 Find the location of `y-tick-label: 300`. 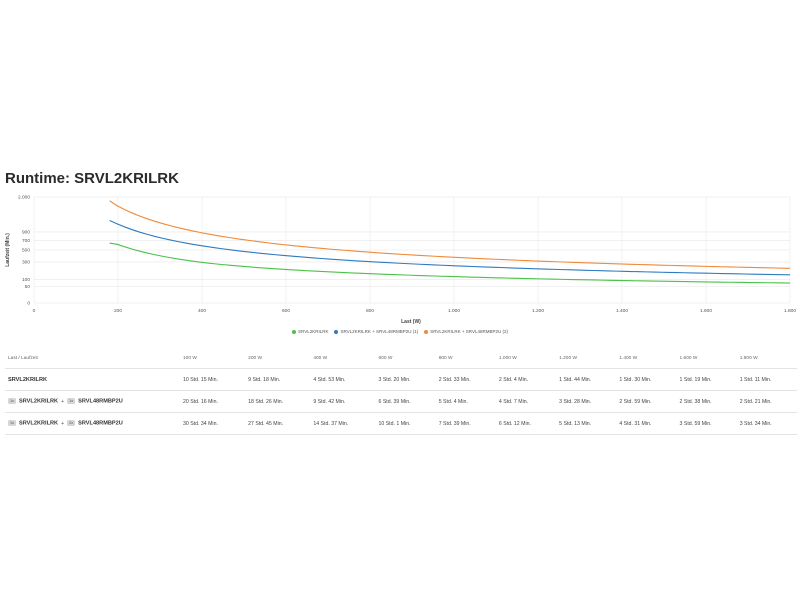

y-tick-label: 300 is located at coordinates (26, 263).